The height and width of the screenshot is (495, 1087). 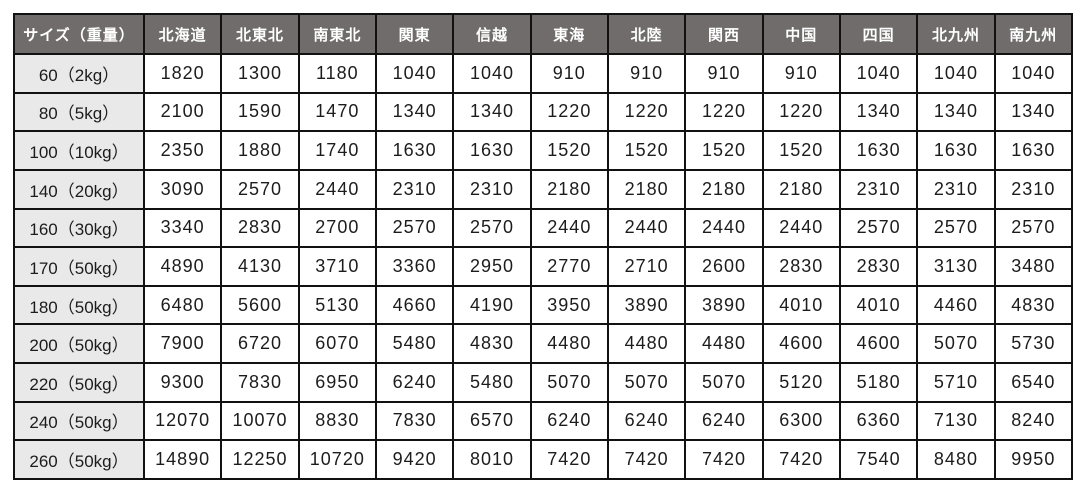 I want to click on rate-cell: 6720, so click(x=260, y=343).